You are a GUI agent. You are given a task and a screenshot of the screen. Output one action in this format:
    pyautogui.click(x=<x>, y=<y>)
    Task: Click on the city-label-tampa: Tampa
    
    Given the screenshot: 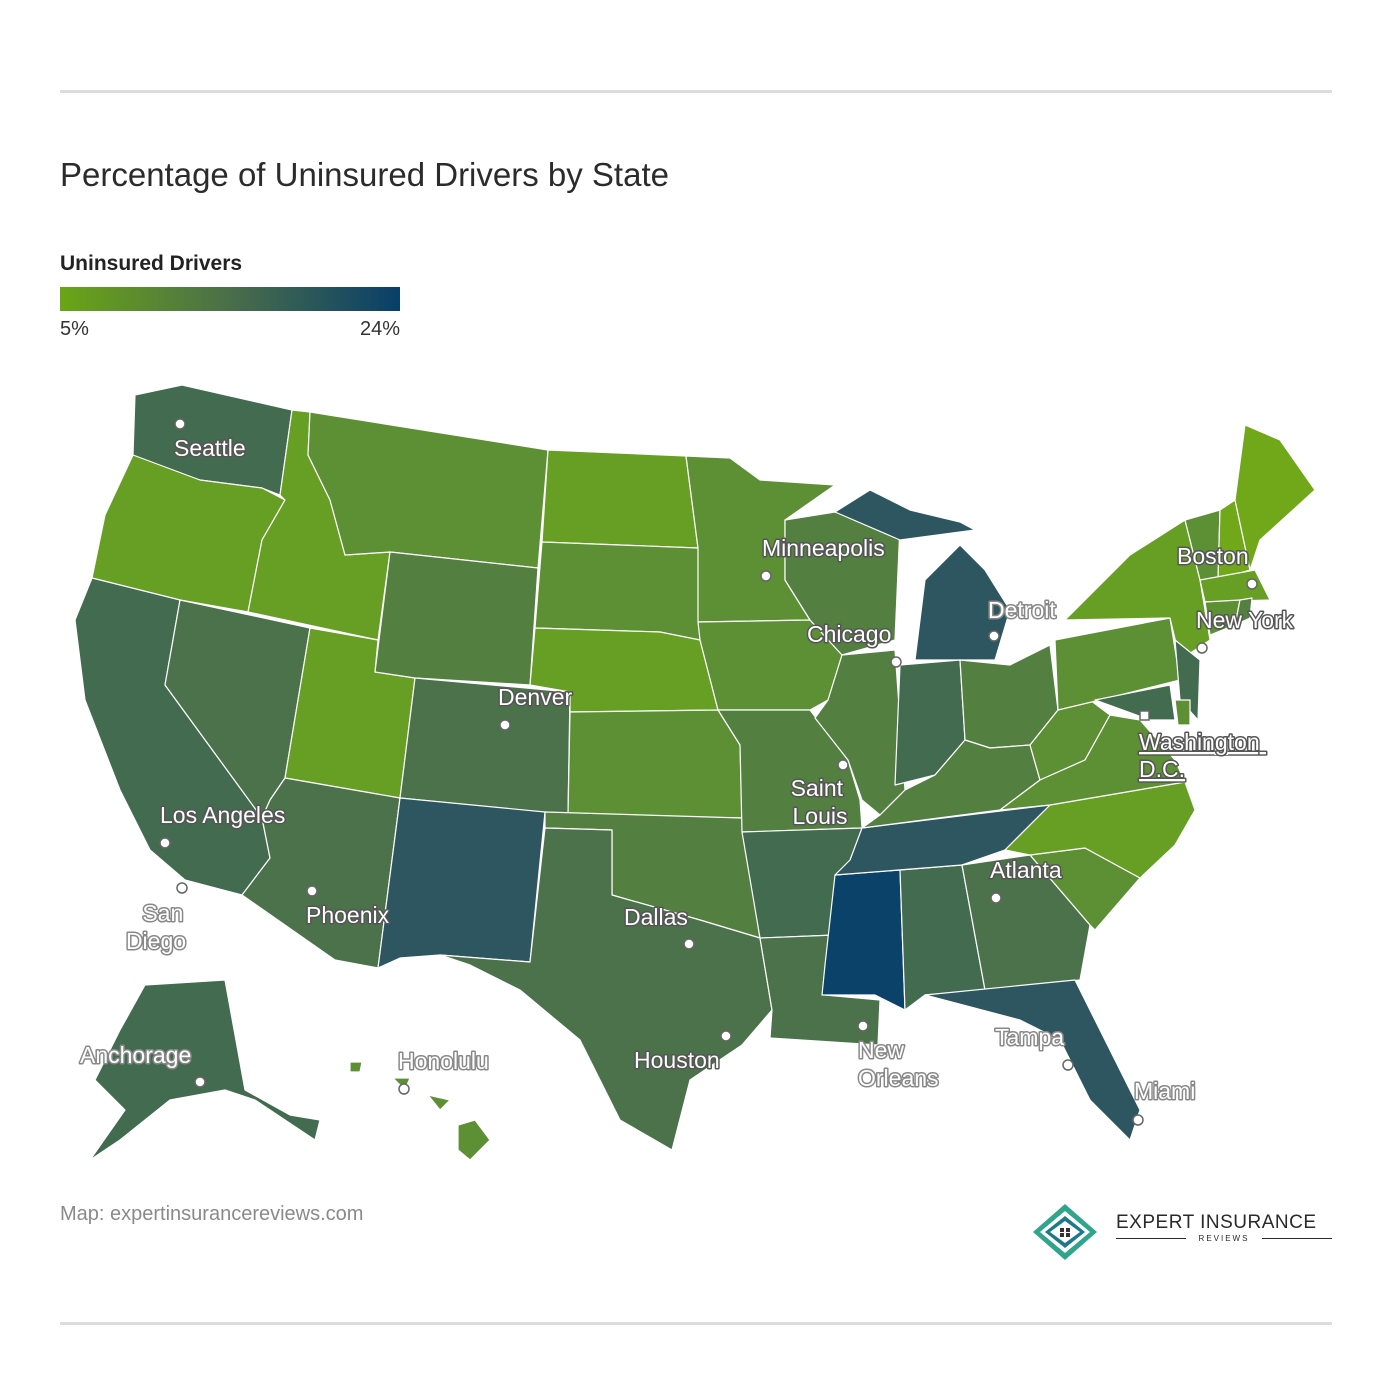 What is the action you would take?
    pyautogui.click(x=1030, y=1037)
    